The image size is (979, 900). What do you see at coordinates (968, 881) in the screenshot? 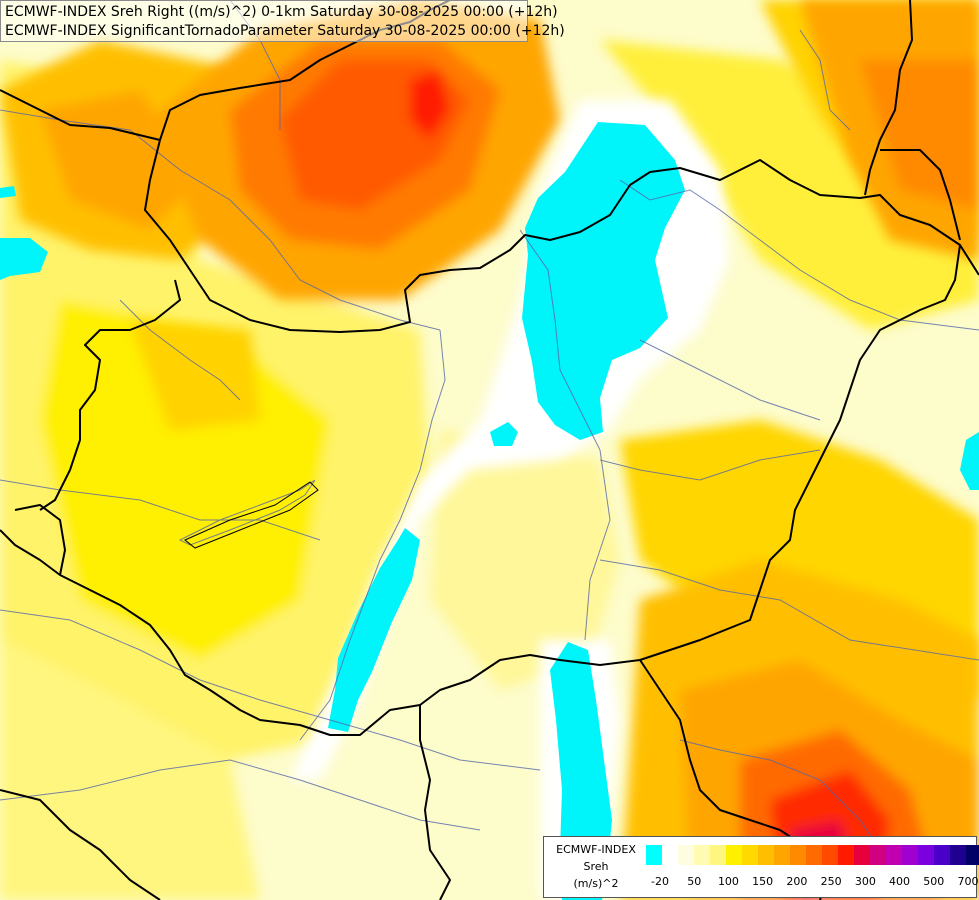
I see `legend-tick-label: 700` at bounding box center [968, 881].